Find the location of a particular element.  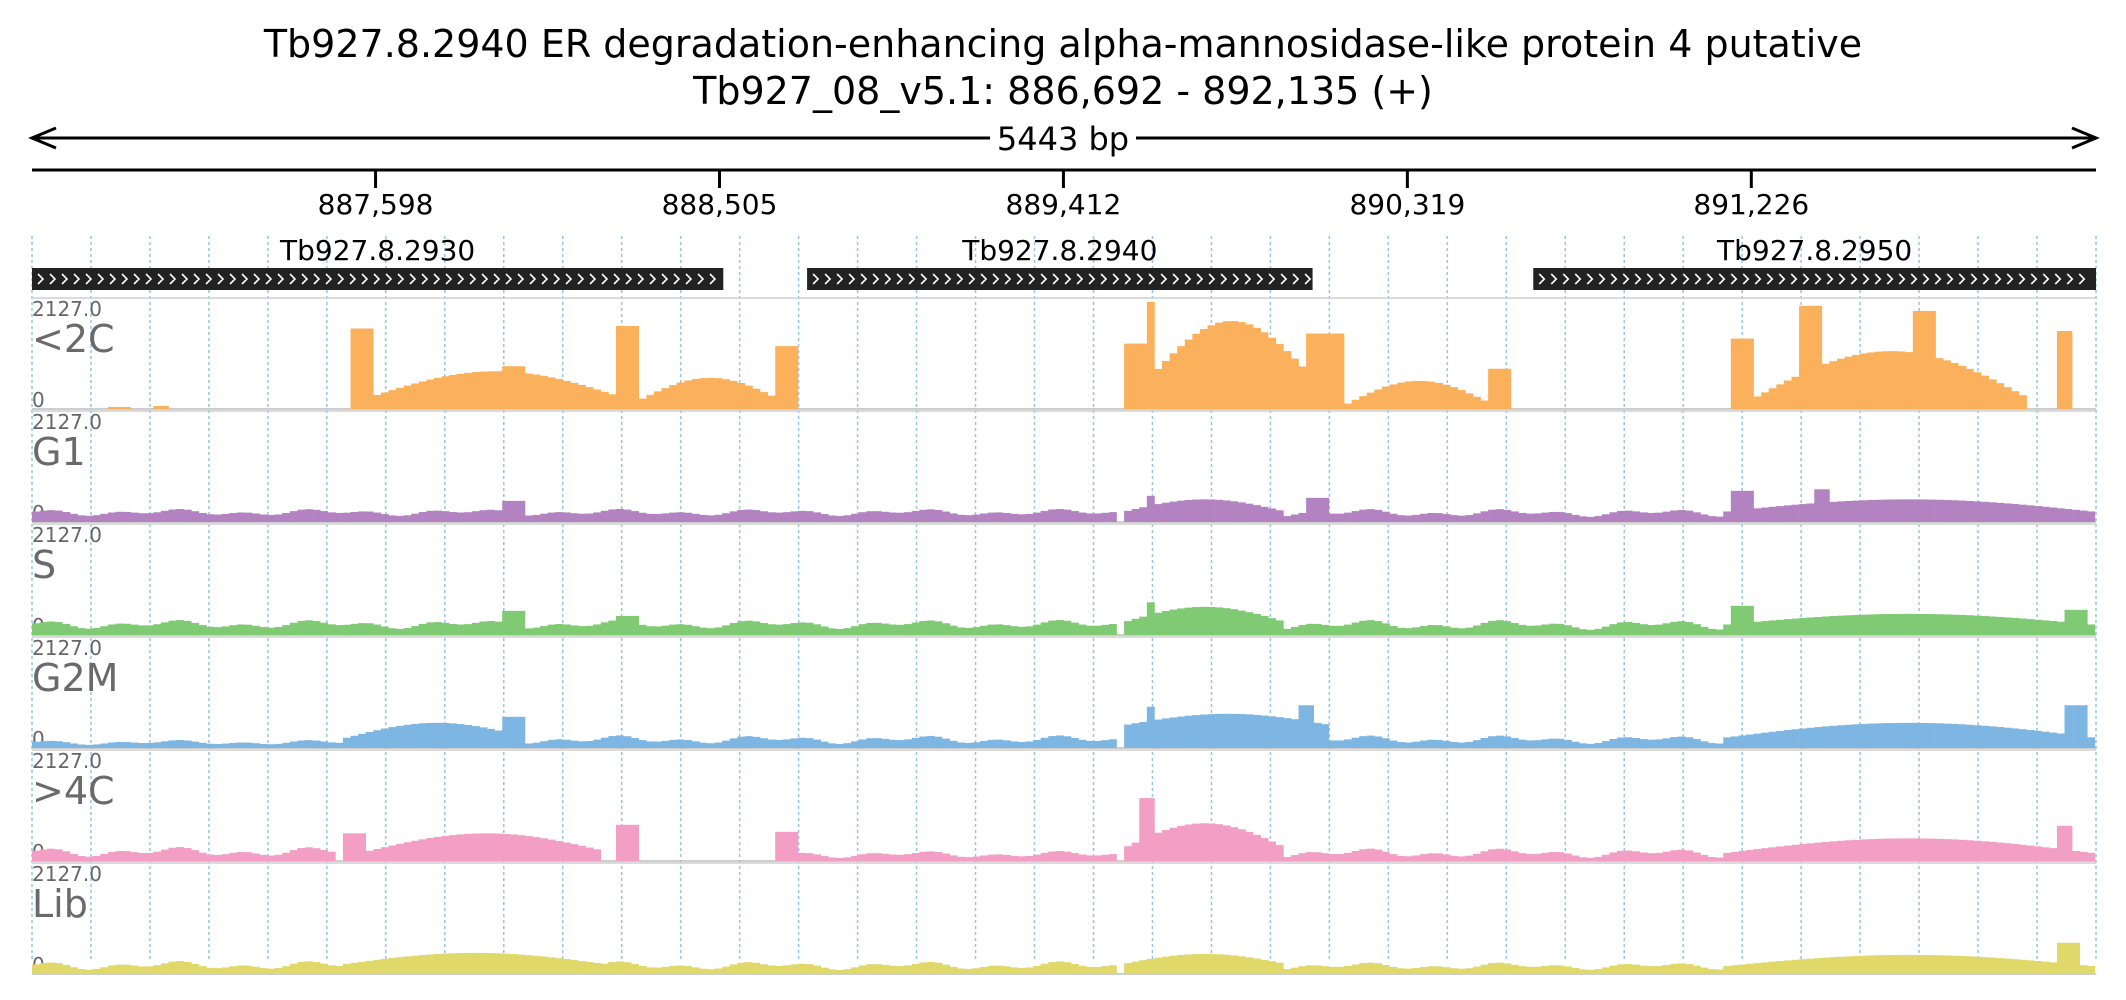

ruler-length-label: 5443 bp is located at coordinates (1063, 139).